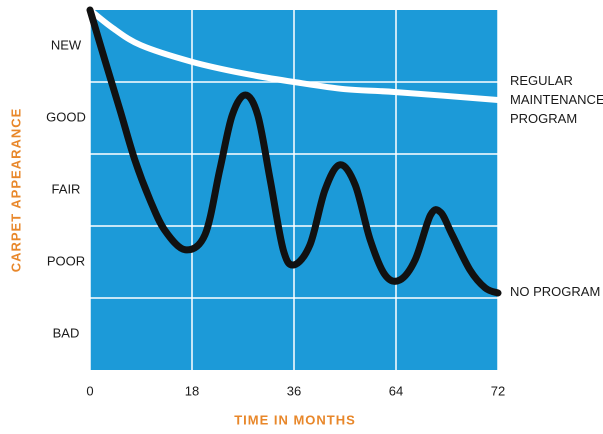  I want to click on y-axis-title: CARPET APPEARANCE, so click(15, 190).